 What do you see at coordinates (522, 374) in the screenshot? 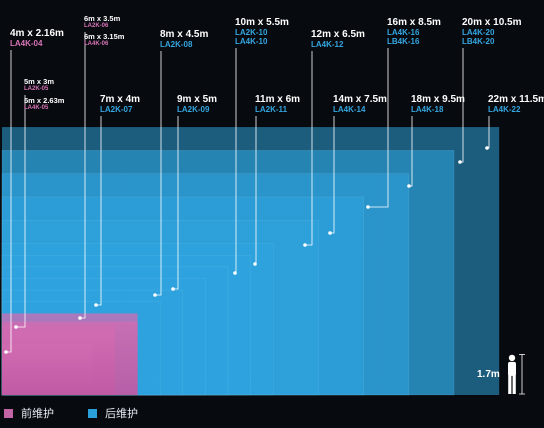
I see `human-height-bracket` at bounding box center [522, 374].